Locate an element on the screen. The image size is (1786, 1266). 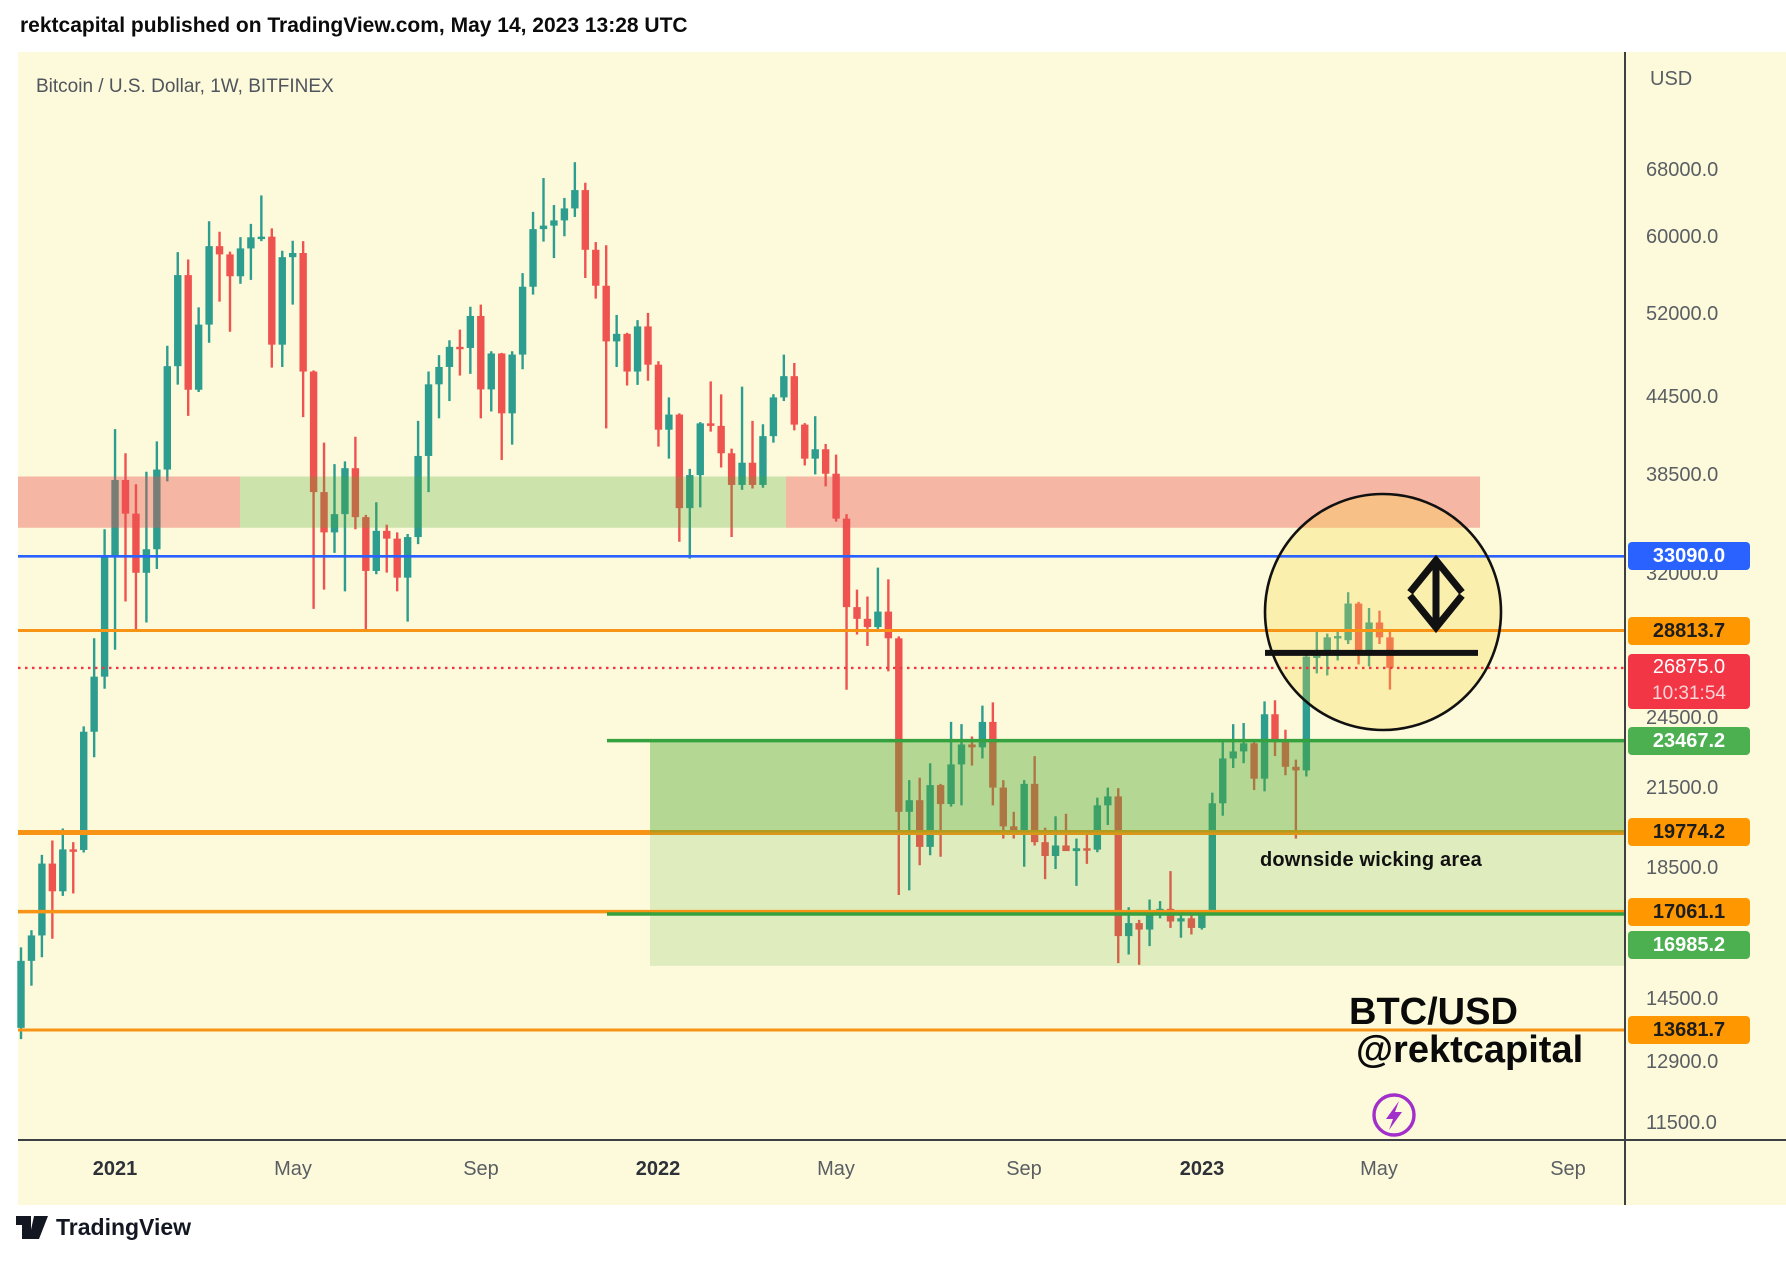
resistance-zone-right-red is located at coordinates (1133, 502).